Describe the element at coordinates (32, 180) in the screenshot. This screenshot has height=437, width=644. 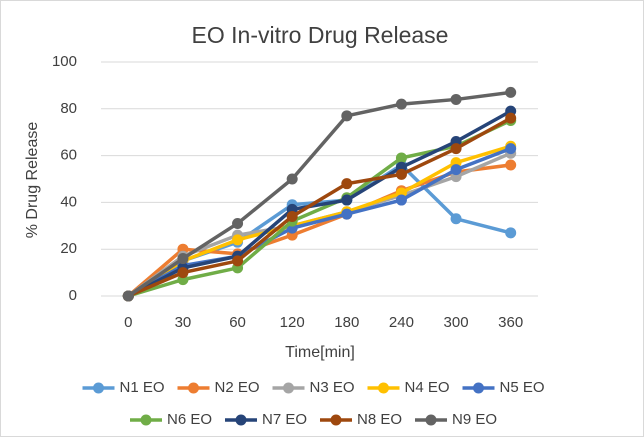
I see `y-axis-label: % Drug Release` at that location.